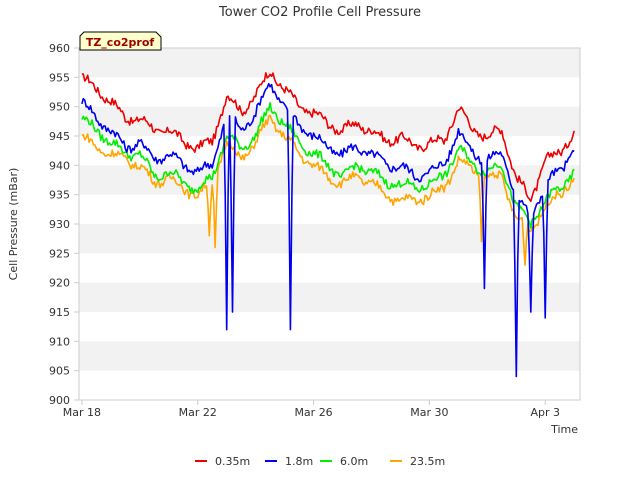 Image resolution: width=640 pixels, height=484 pixels. What do you see at coordinates (82, 412) in the screenshot?
I see `x-tick-label: Mar 18` at bounding box center [82, 412].